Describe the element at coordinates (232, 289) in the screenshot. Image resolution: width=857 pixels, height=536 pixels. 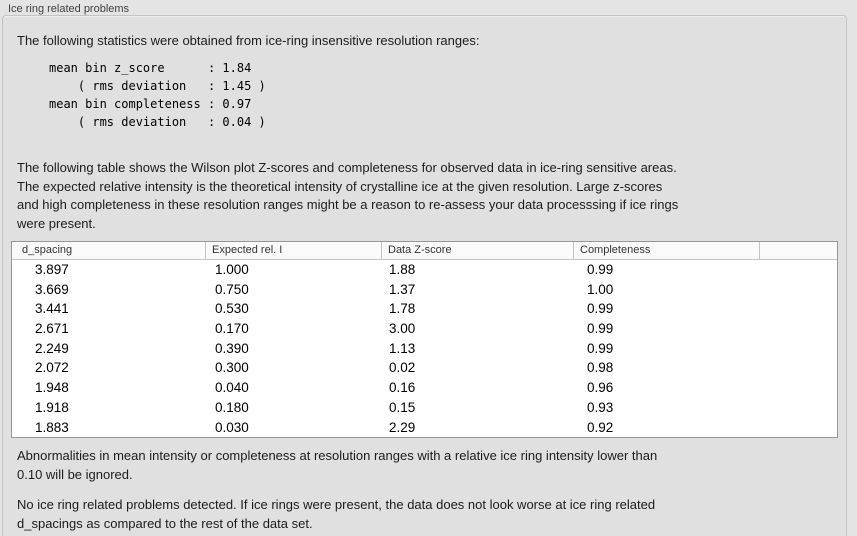
I see `cell-expected-rel-i: 0.750` at that location.